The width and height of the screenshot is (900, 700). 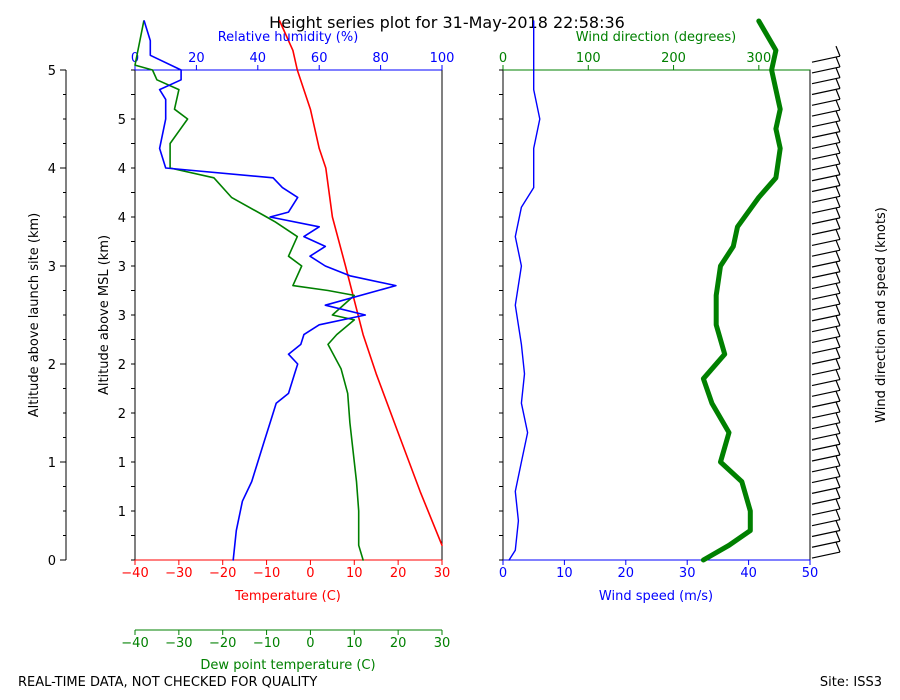 What do you see at coordinates (122, 365) in the screenshot?
I see `inner-tick-label: 2` at bounding box center [122, 365].